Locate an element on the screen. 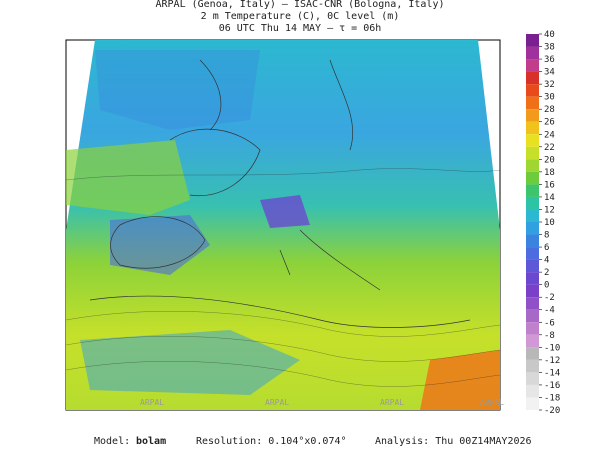 The height and width of the screenshot is (454, 600). colorbar-tick-label: 40 is located at coordinates (549, 35).